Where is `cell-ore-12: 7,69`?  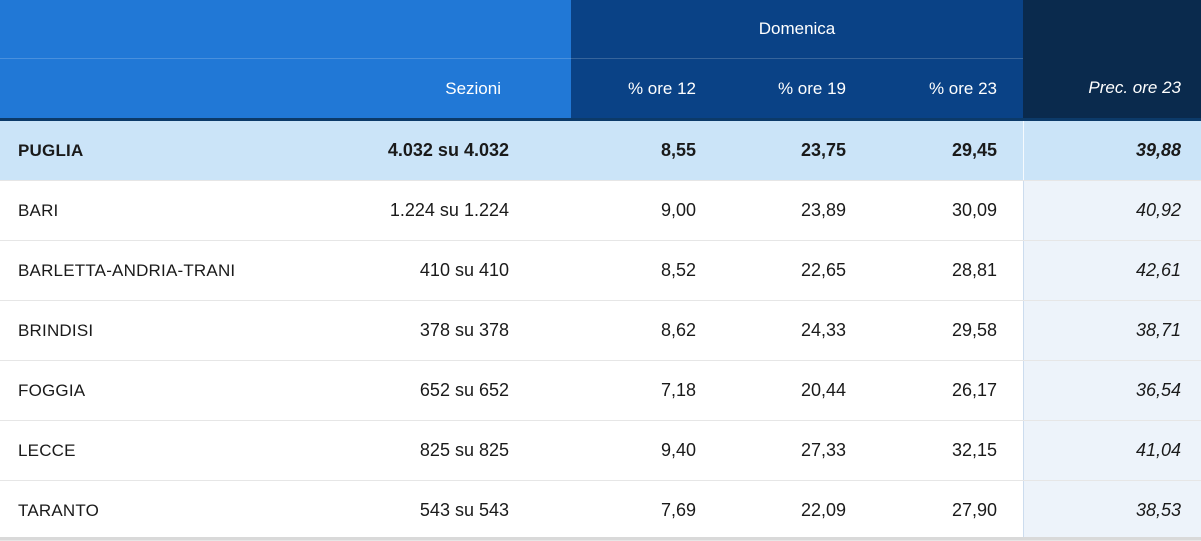
cell-ore-12: 7,69 is located at coordinates (678, 510).